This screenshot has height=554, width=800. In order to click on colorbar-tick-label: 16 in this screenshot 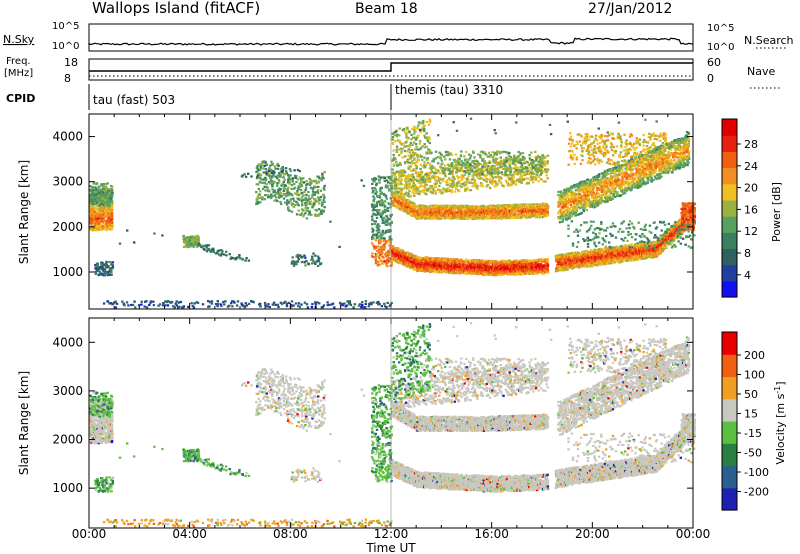, I will do `click(751, 209)`.